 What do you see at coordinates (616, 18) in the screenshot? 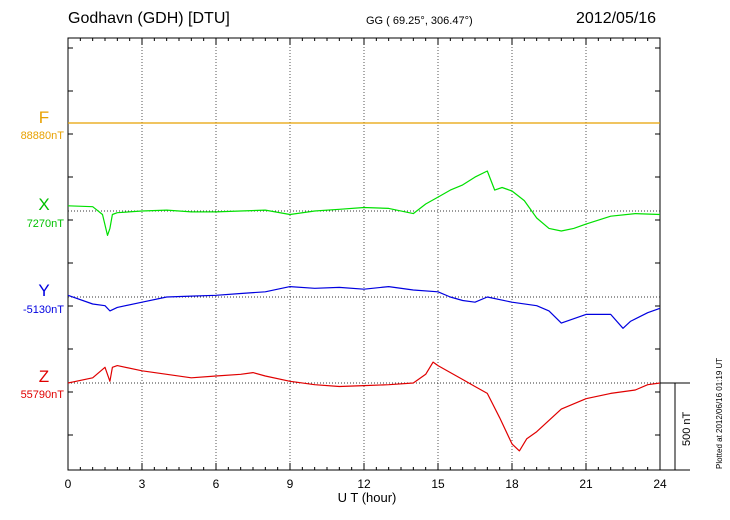
I see `plot-date: 2012/05/16` at bounding box center [616, 18].